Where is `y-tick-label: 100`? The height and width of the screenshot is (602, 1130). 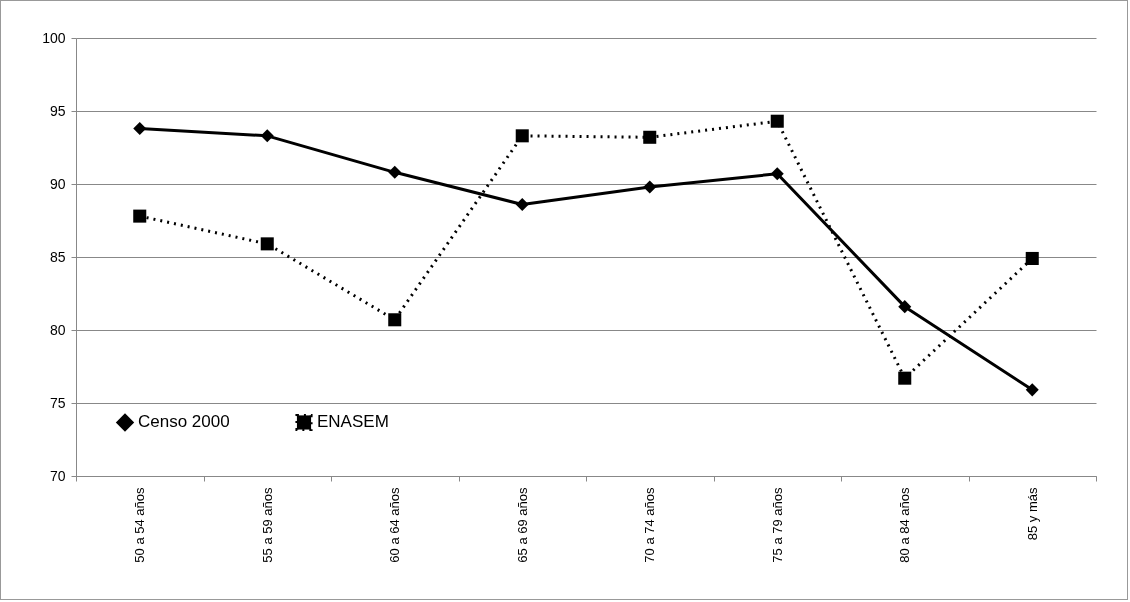 y-tick-label: 100 is located at coordinates (54, 37).